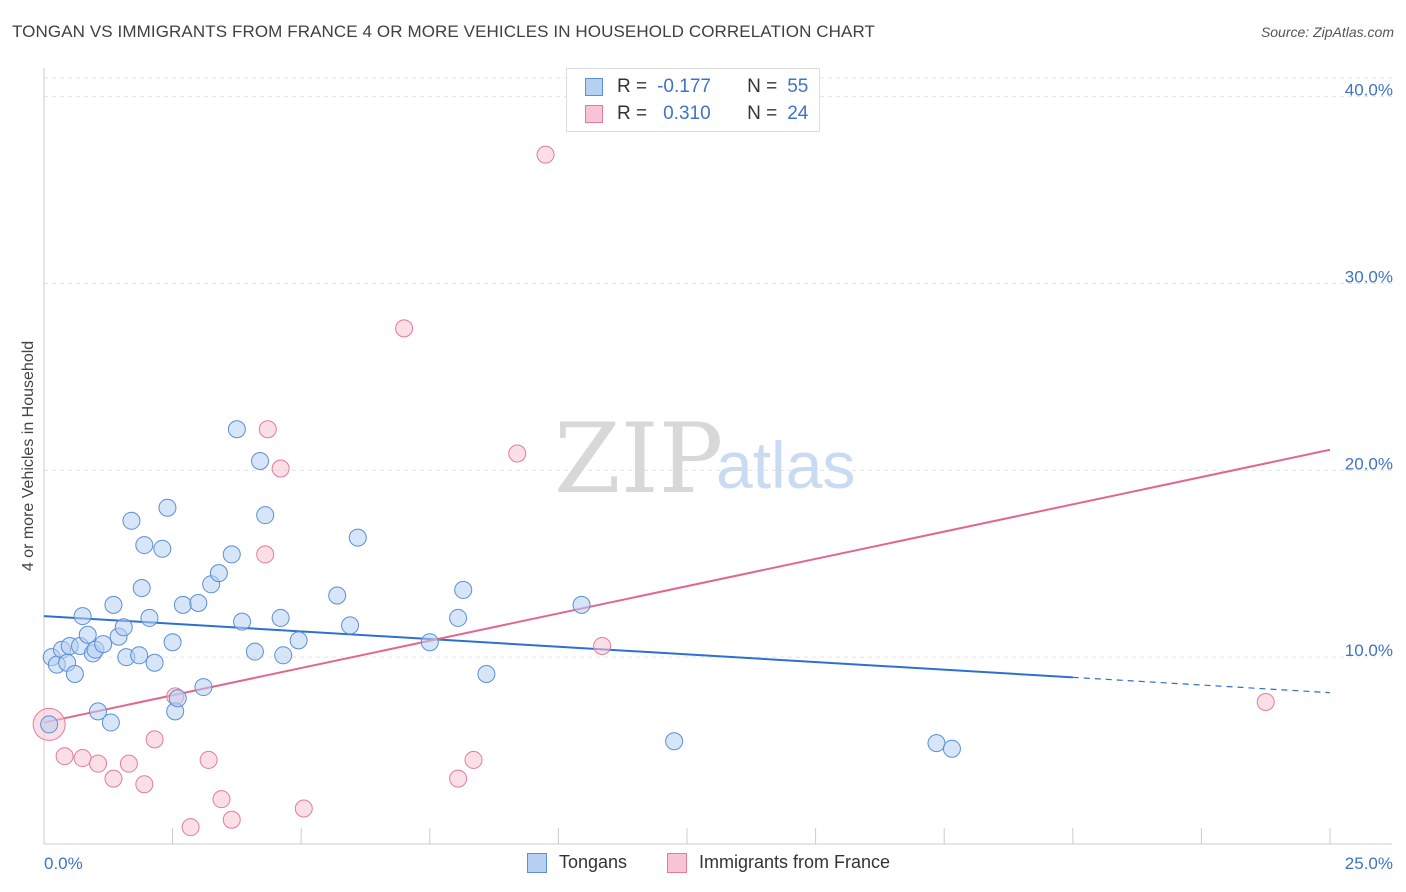 The image size is (1406, 892). What do you see at coordinates (684, 86) in the screenshot?
I see `legend-r-value: -0.177` at bounding box center [684, 86].